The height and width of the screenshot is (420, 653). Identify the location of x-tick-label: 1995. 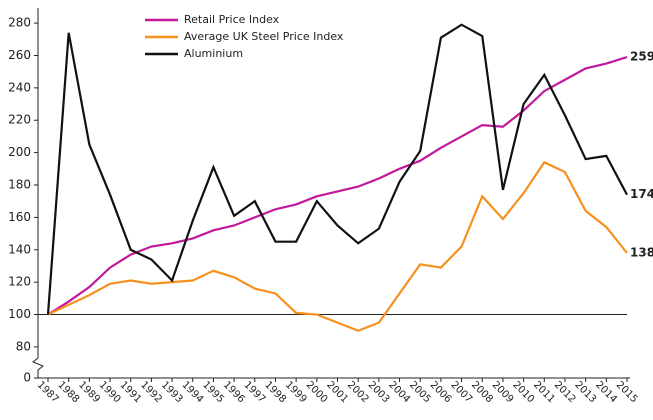
(213, 392).